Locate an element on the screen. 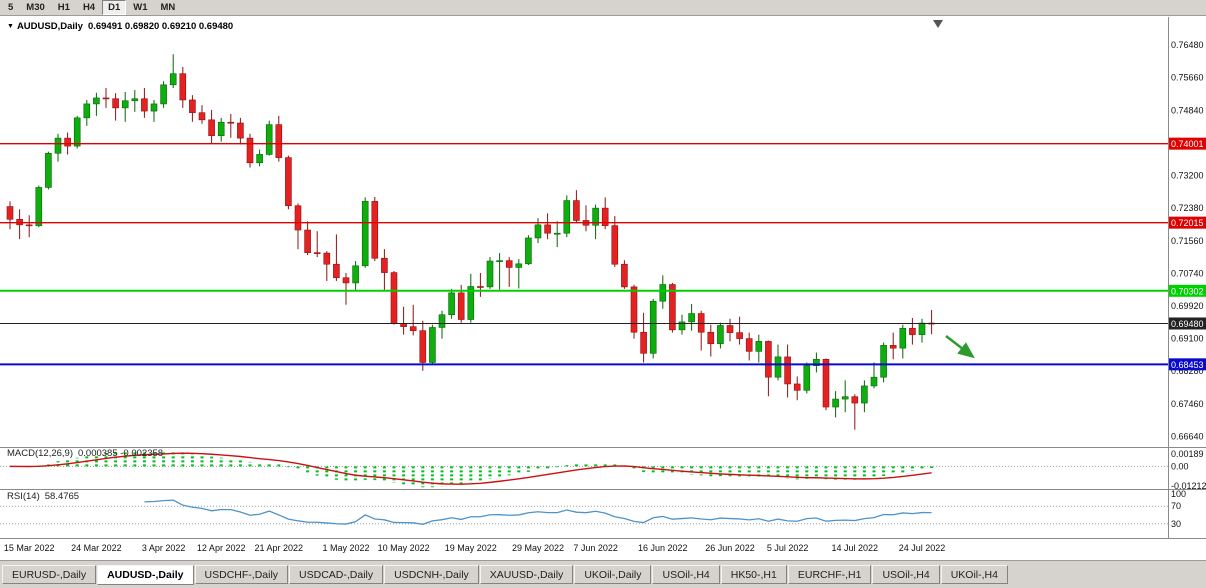  date-label: 15 Mar 2022 is located at coordinates (29, 548).